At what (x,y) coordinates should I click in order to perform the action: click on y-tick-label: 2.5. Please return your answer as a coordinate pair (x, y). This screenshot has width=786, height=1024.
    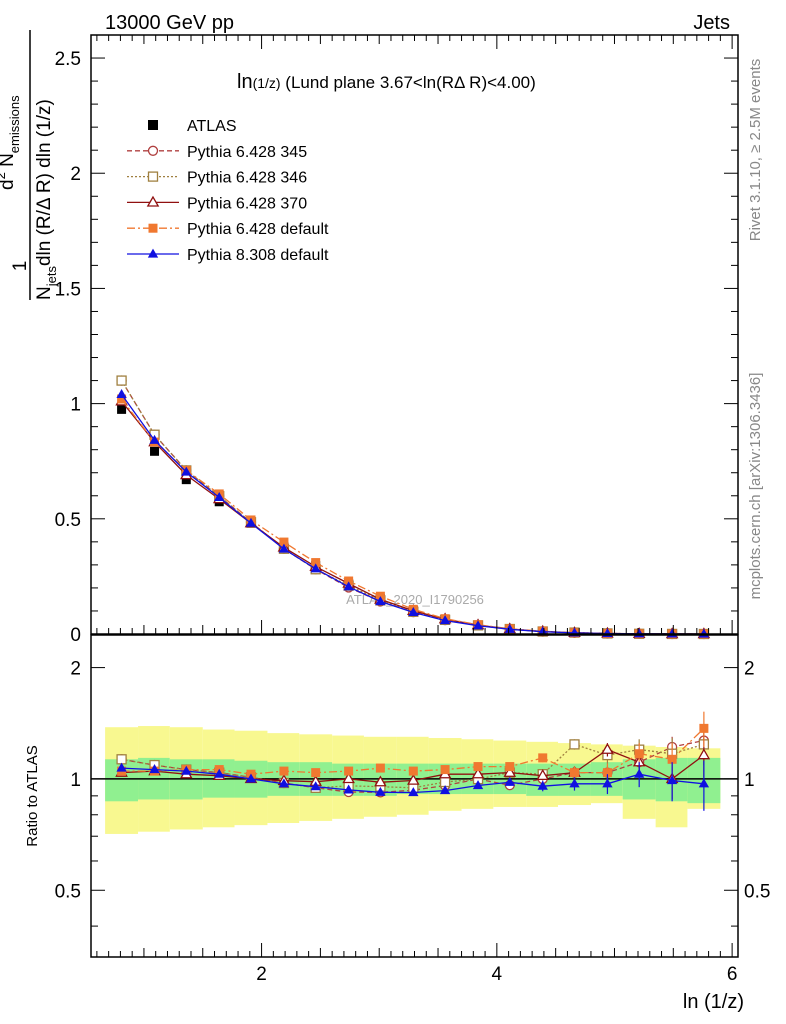
    Looking at the image, I should click on (68, 59).